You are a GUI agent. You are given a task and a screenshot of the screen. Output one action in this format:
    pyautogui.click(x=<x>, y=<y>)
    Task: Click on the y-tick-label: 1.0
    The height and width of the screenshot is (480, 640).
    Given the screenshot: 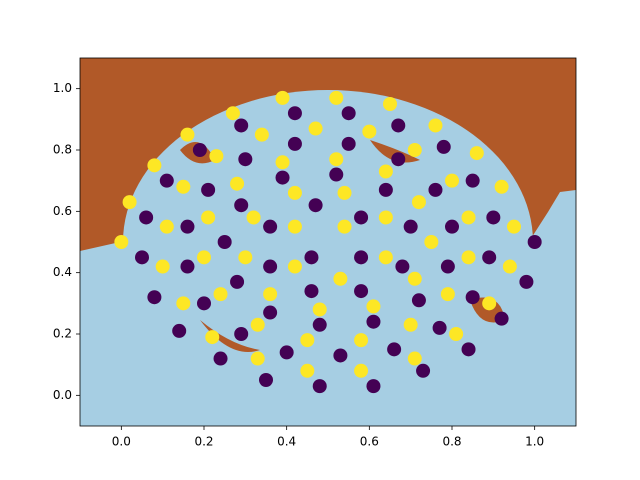 What is the action you would take?
    pyautogui.click(x=62, y=88)
    